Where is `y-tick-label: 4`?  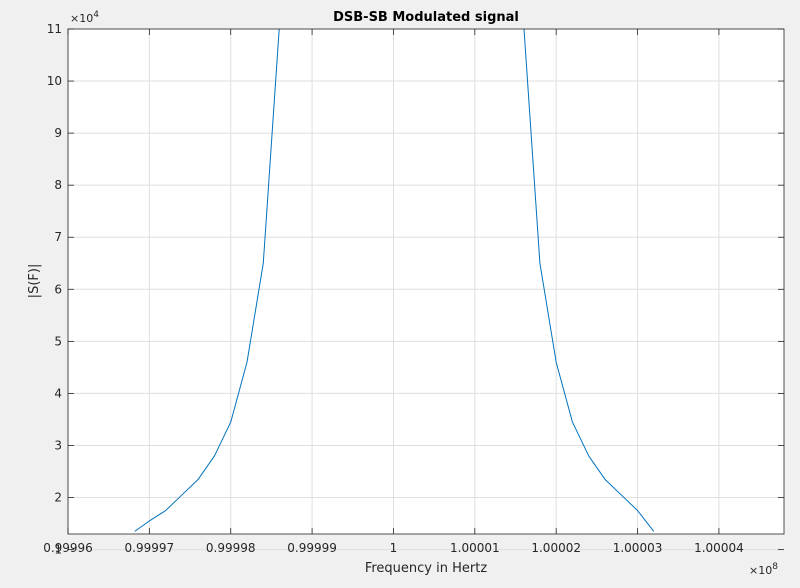
y-tick-label: 4 is located at coordinates (58, 393).